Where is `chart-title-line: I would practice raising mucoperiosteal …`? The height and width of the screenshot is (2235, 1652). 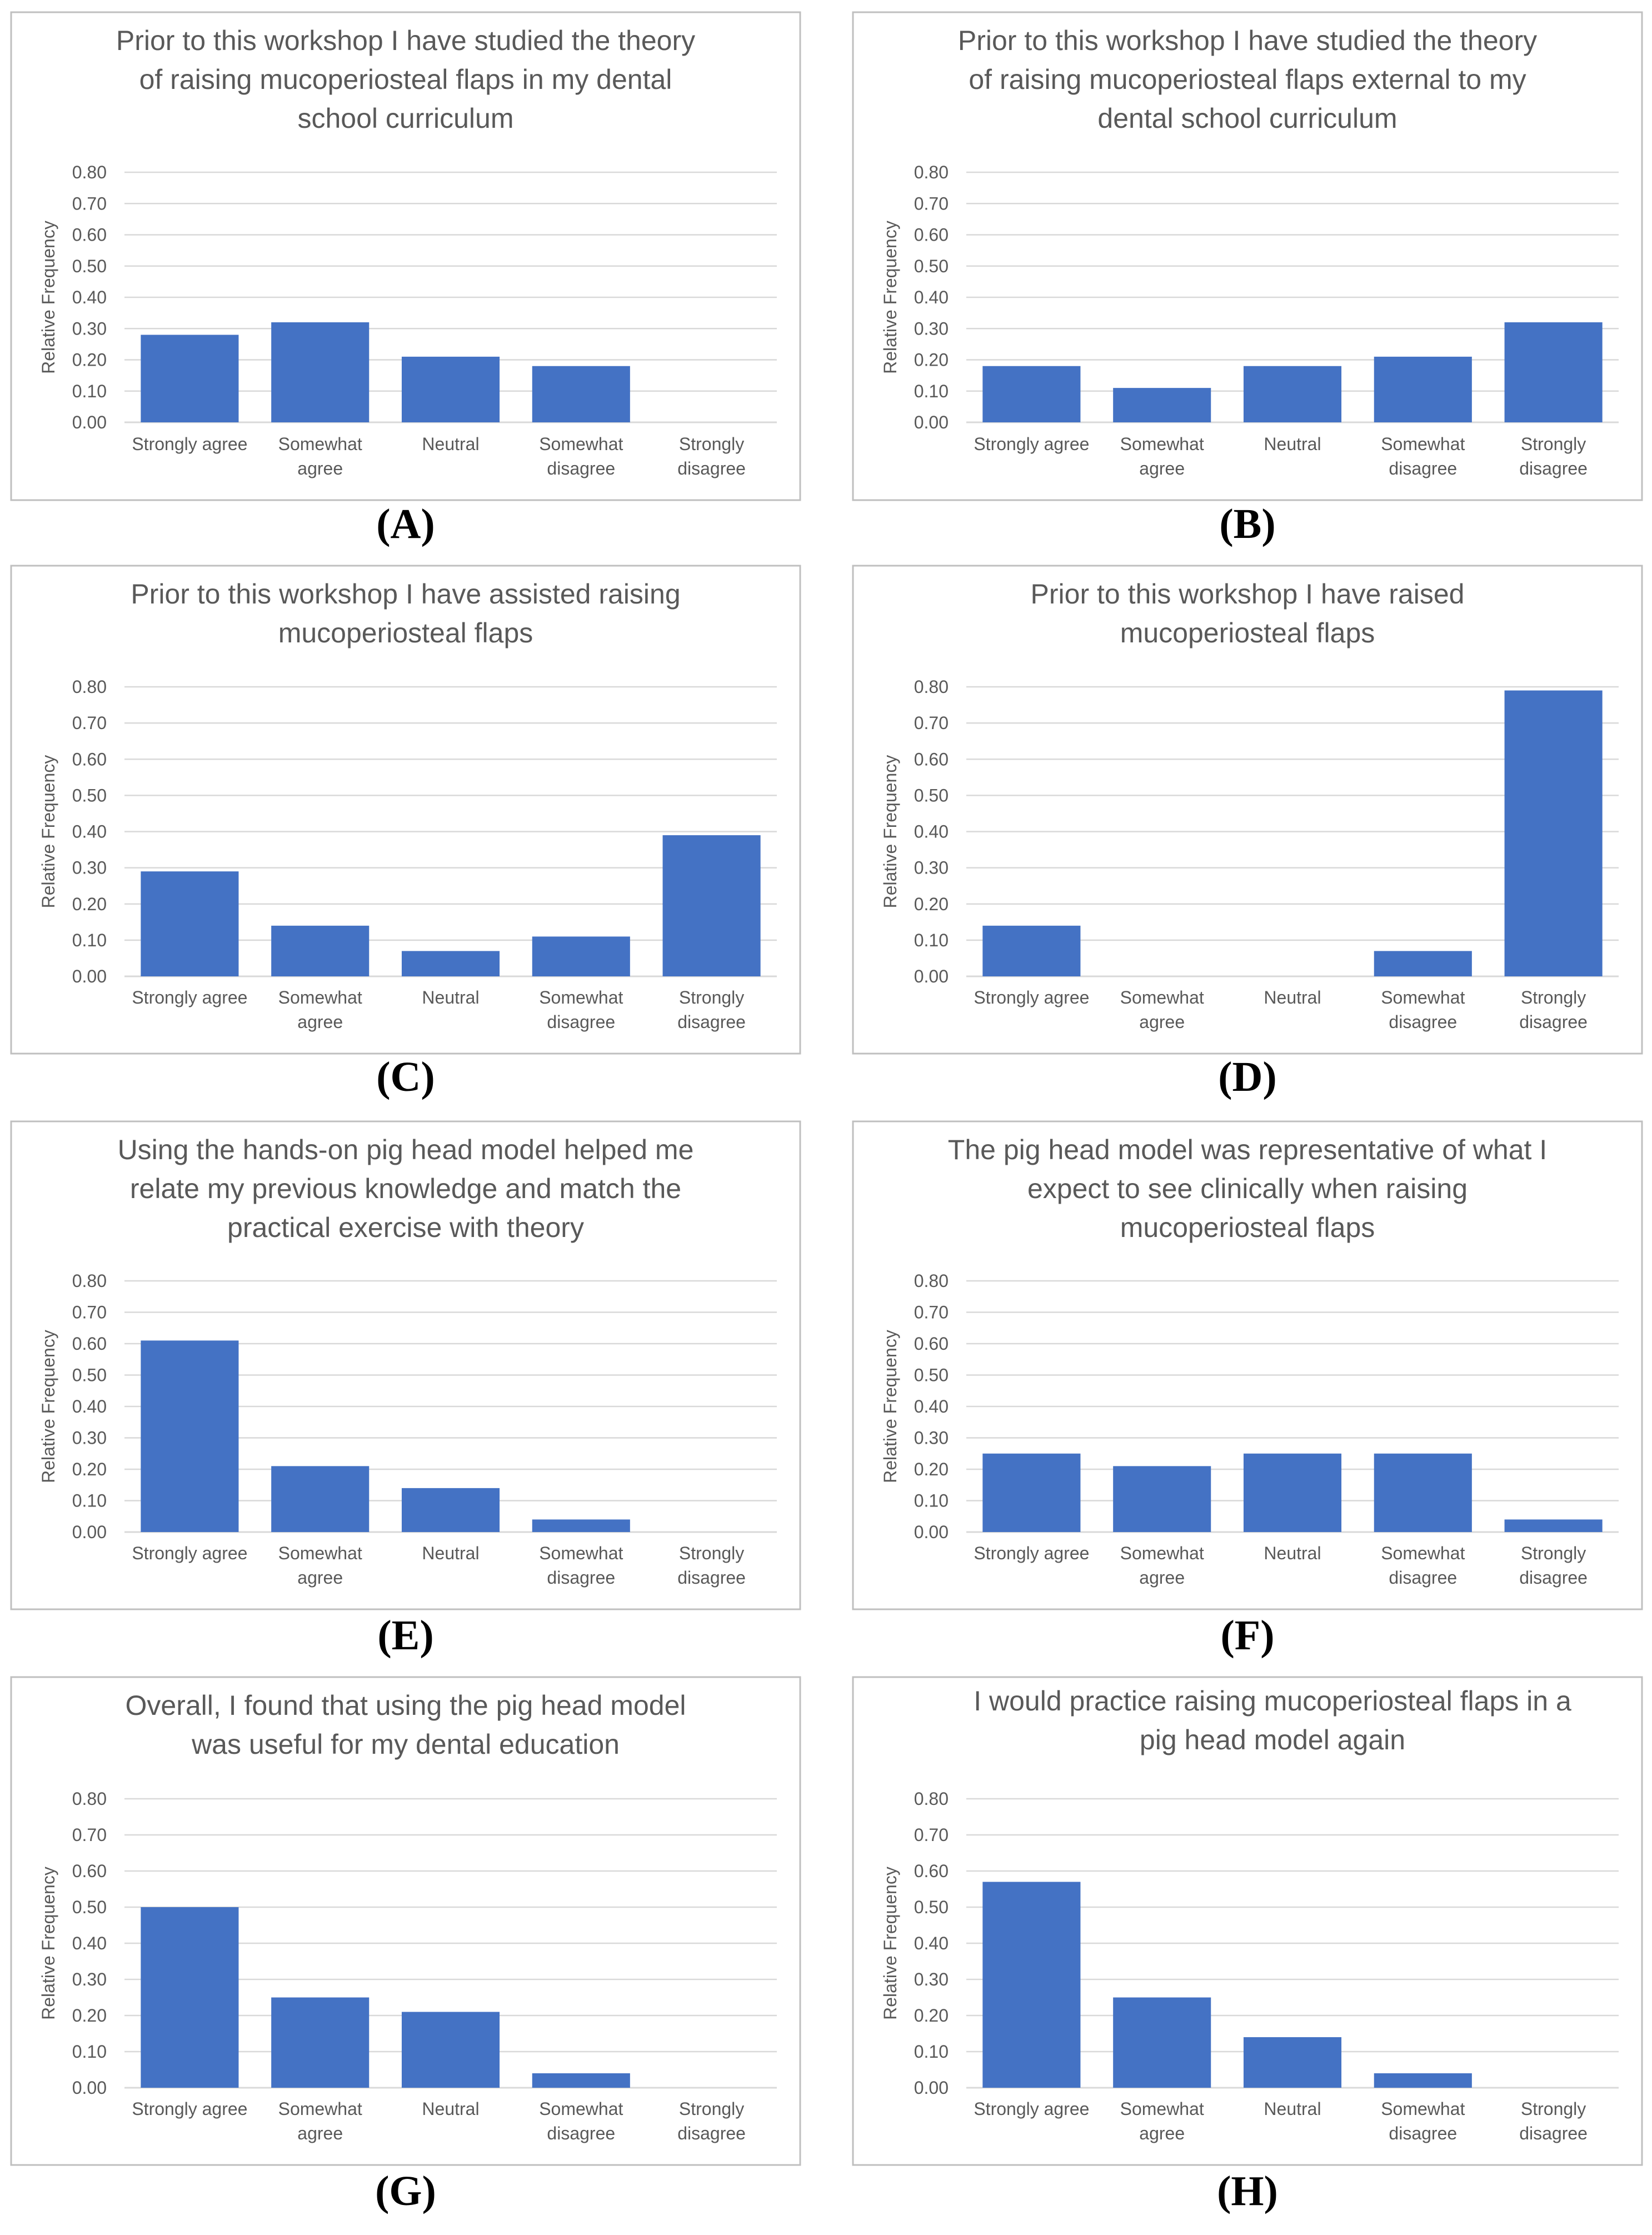
chart-title-line: I would practice raising mucoperiosteal … is located at coordinates (1272, 1701).